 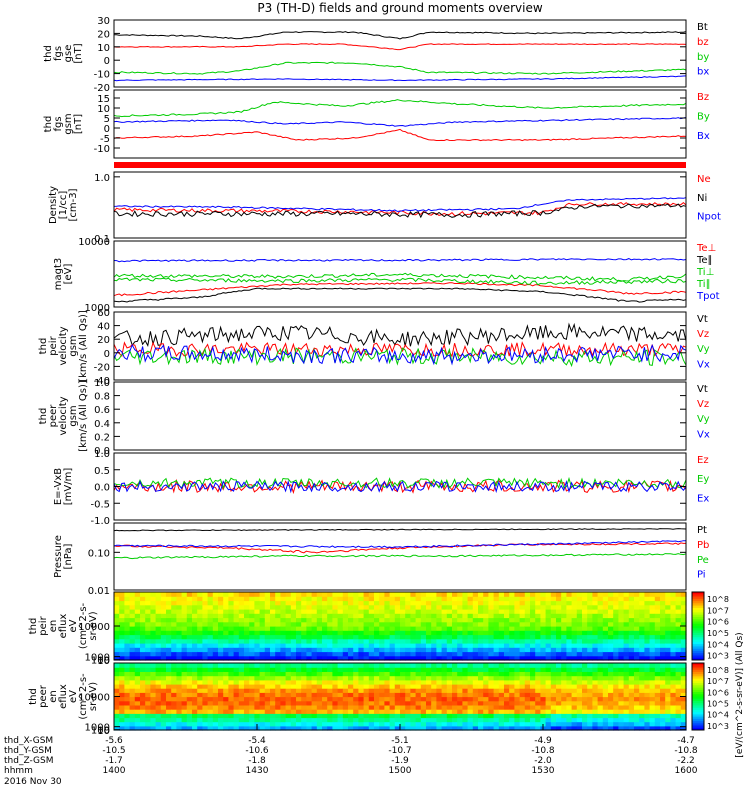 I want to click on y-tick-label: 0, so click(x=107, y=61).